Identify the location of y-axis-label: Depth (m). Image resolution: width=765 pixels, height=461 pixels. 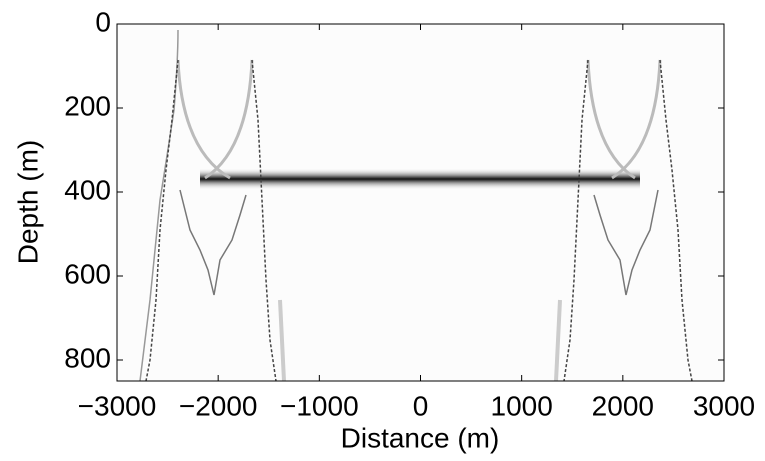
(27, 202).